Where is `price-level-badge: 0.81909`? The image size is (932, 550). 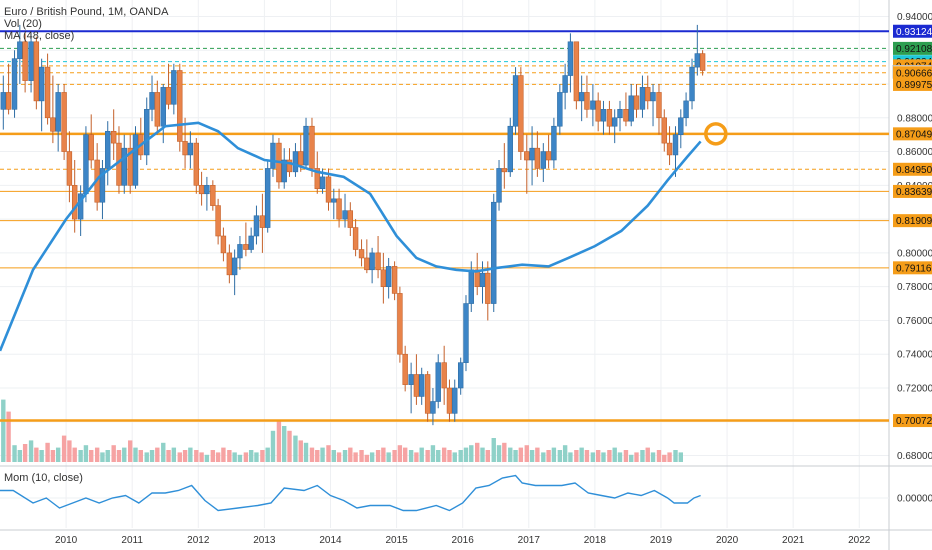
price-level-badge: 0.81909 is located at coordinates (912, 220).